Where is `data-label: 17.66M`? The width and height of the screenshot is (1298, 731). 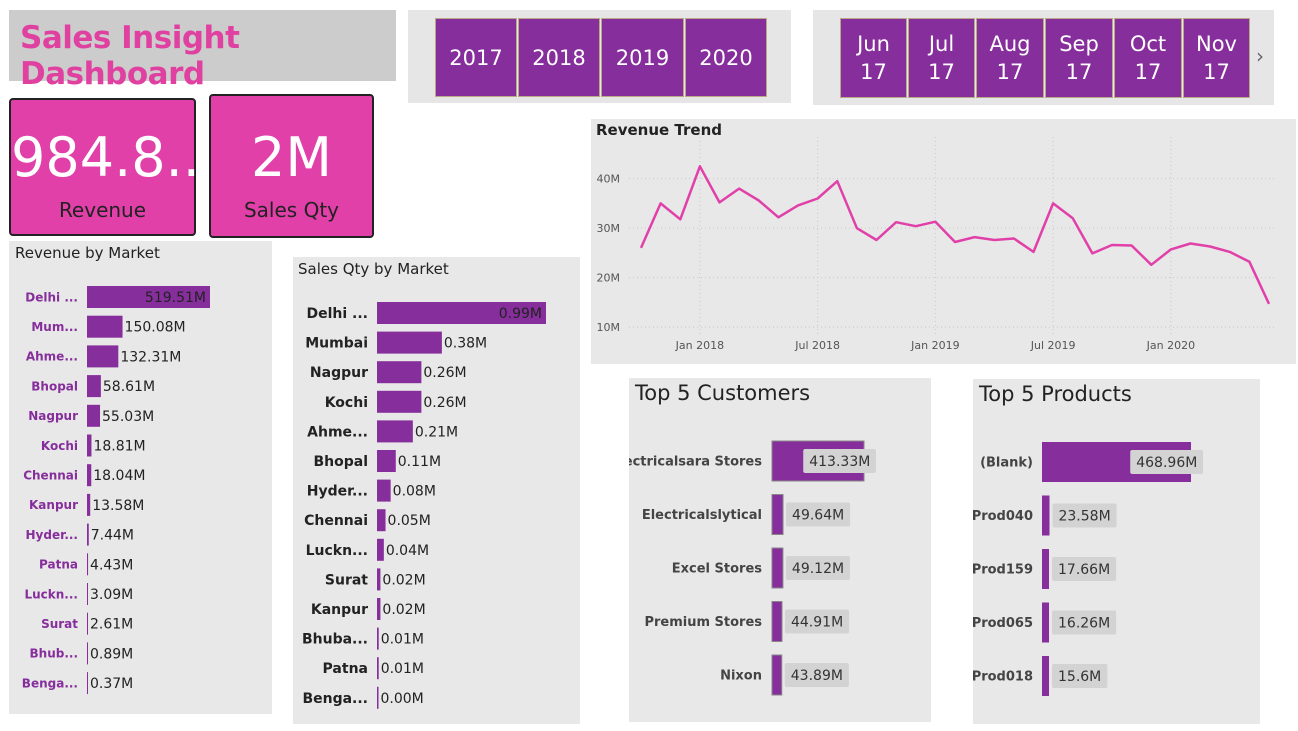
data-label: 17.66M is located at coordinates (1084, 570).